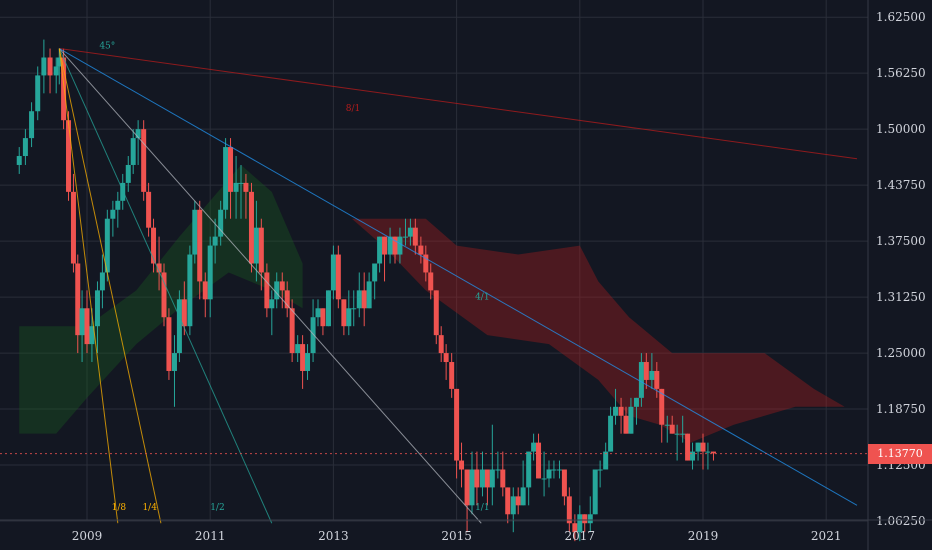 This screenshot has width=932, height=550. Describe the element at coordinates (900, 453) in the screenshot. I see `last-price-badge: 1.13770` at that location.